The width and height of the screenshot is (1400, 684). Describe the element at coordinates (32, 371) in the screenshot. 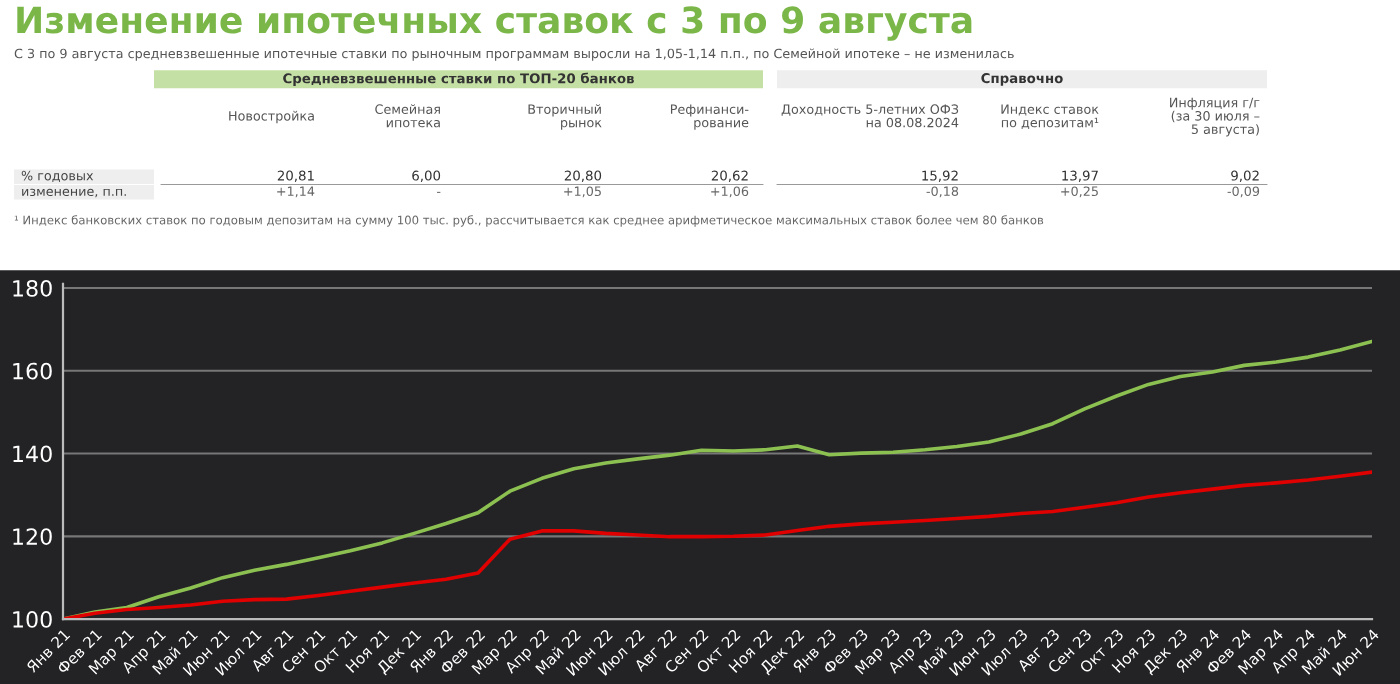

I see `y-tick-label: 160` at that location.